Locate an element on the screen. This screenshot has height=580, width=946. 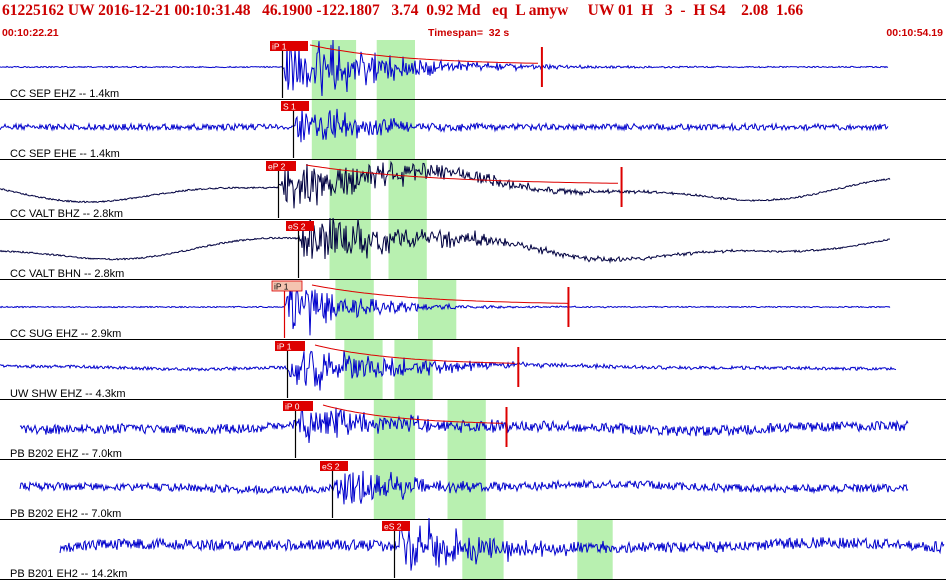
channel-row: iP 1 UW SHW EHZ -- 4.3km is located at coordinates (473, 370).